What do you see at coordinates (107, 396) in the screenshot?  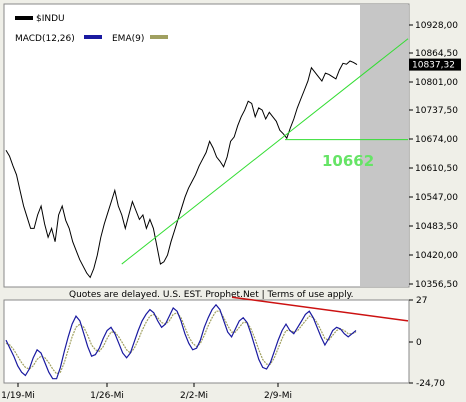 I see `x-tick-label: 1/26-Mi` at bounding box center [107, 396].